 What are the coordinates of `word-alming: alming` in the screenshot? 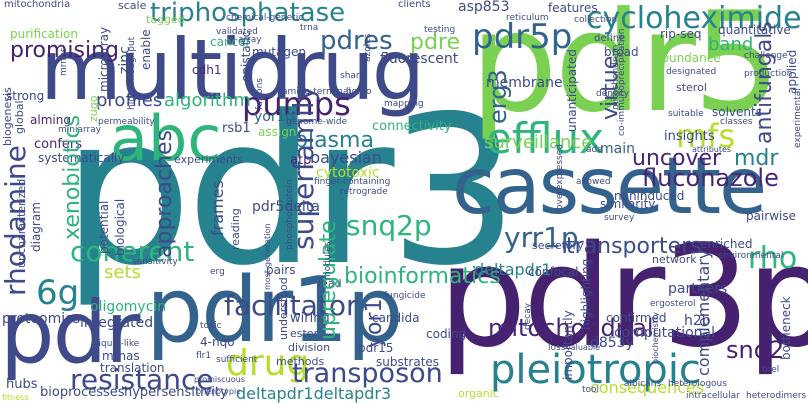 It's located at (50, 120).